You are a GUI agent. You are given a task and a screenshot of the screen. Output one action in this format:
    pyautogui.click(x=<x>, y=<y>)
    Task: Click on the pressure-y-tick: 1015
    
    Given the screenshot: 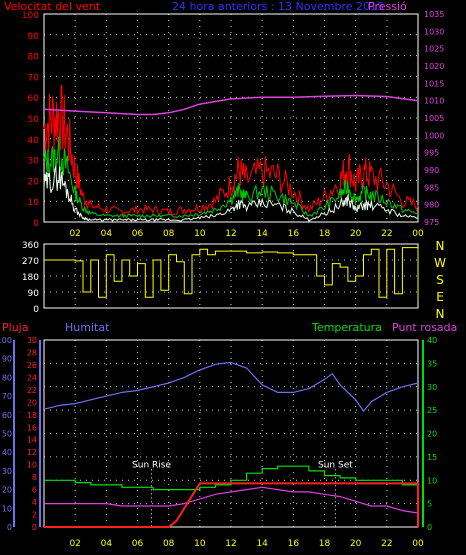 What is the action you would take?
    pyautogui.click(x=434, y=83)
    